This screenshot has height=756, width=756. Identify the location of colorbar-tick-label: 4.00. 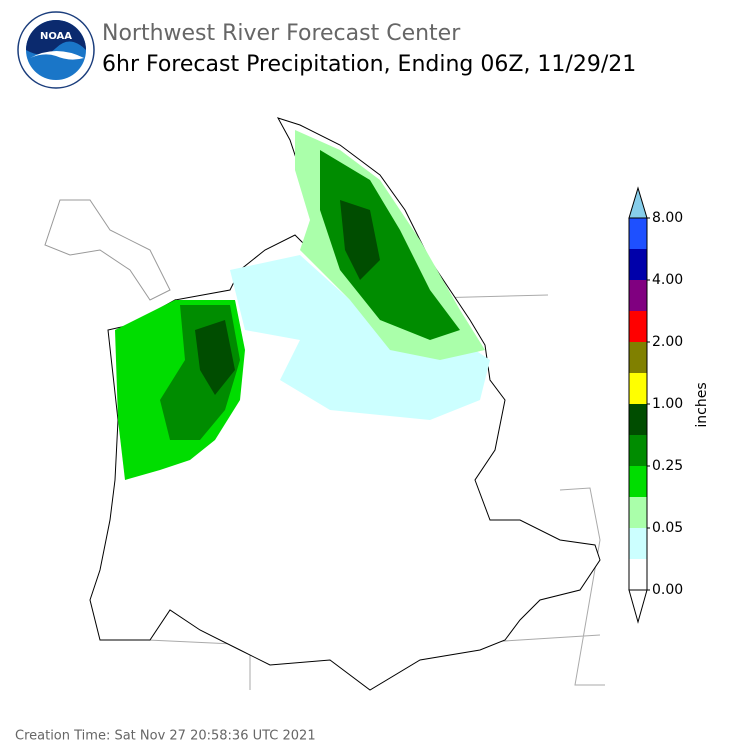
(667, 280).